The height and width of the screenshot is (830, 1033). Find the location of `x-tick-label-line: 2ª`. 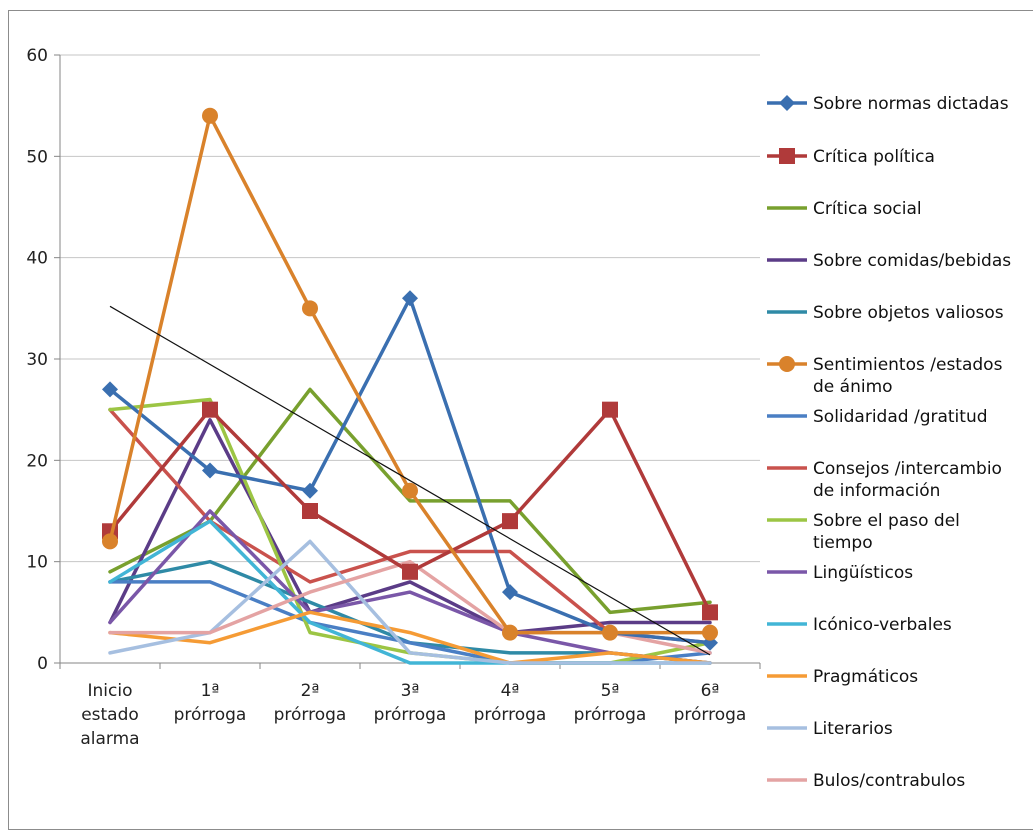

x-tick-label-line: 2ª is located at coordinates (310, 691).